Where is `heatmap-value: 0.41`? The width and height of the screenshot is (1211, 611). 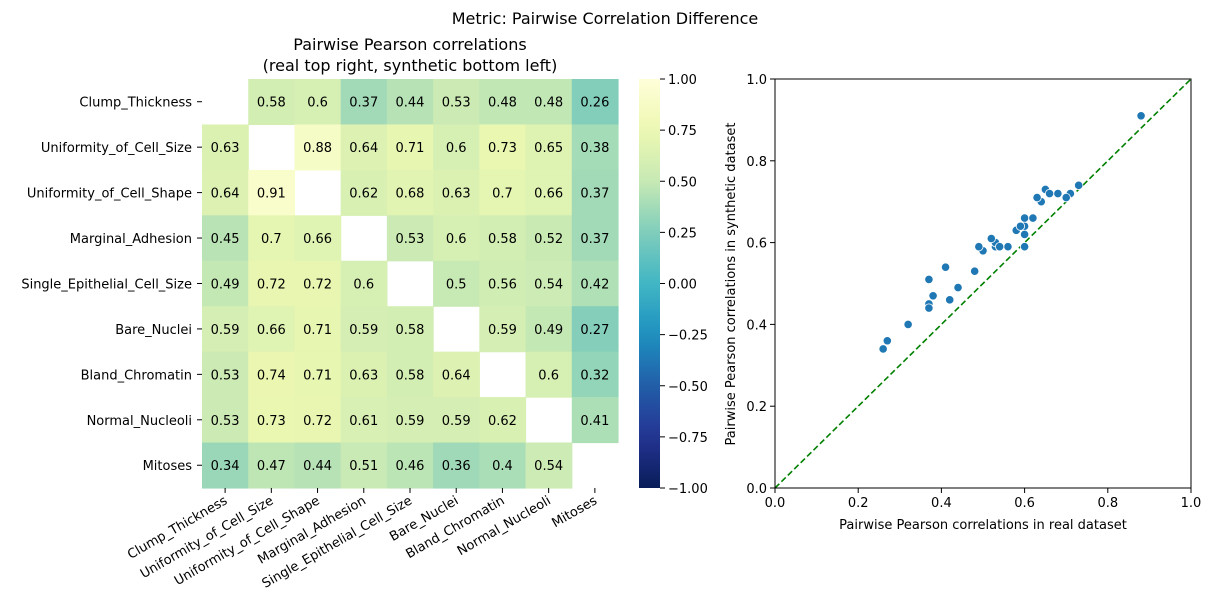 heatmap-value: 0.41 is located at coordinates (594, 421).